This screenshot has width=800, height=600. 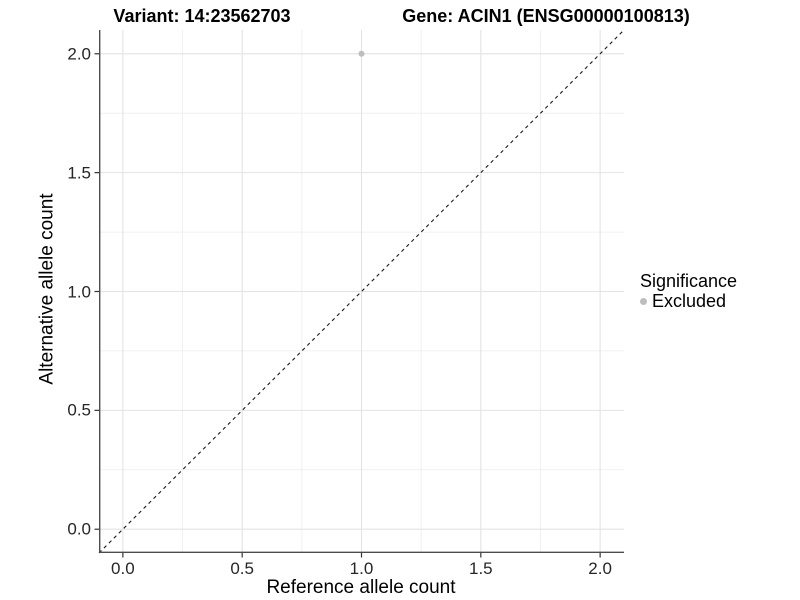 What do you see at coordinates (123, 568) in the screenshot?
I see `x-tick-label: 0.0` at bounding box center [123, 568].